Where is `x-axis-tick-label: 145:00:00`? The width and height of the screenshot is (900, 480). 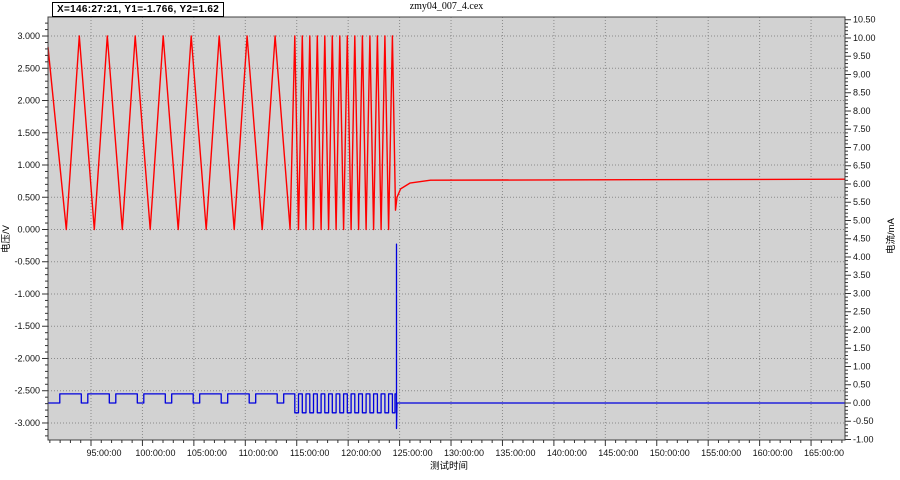 x-axis-tick-label: 145:00:00 is located at coordinates (618, 453).